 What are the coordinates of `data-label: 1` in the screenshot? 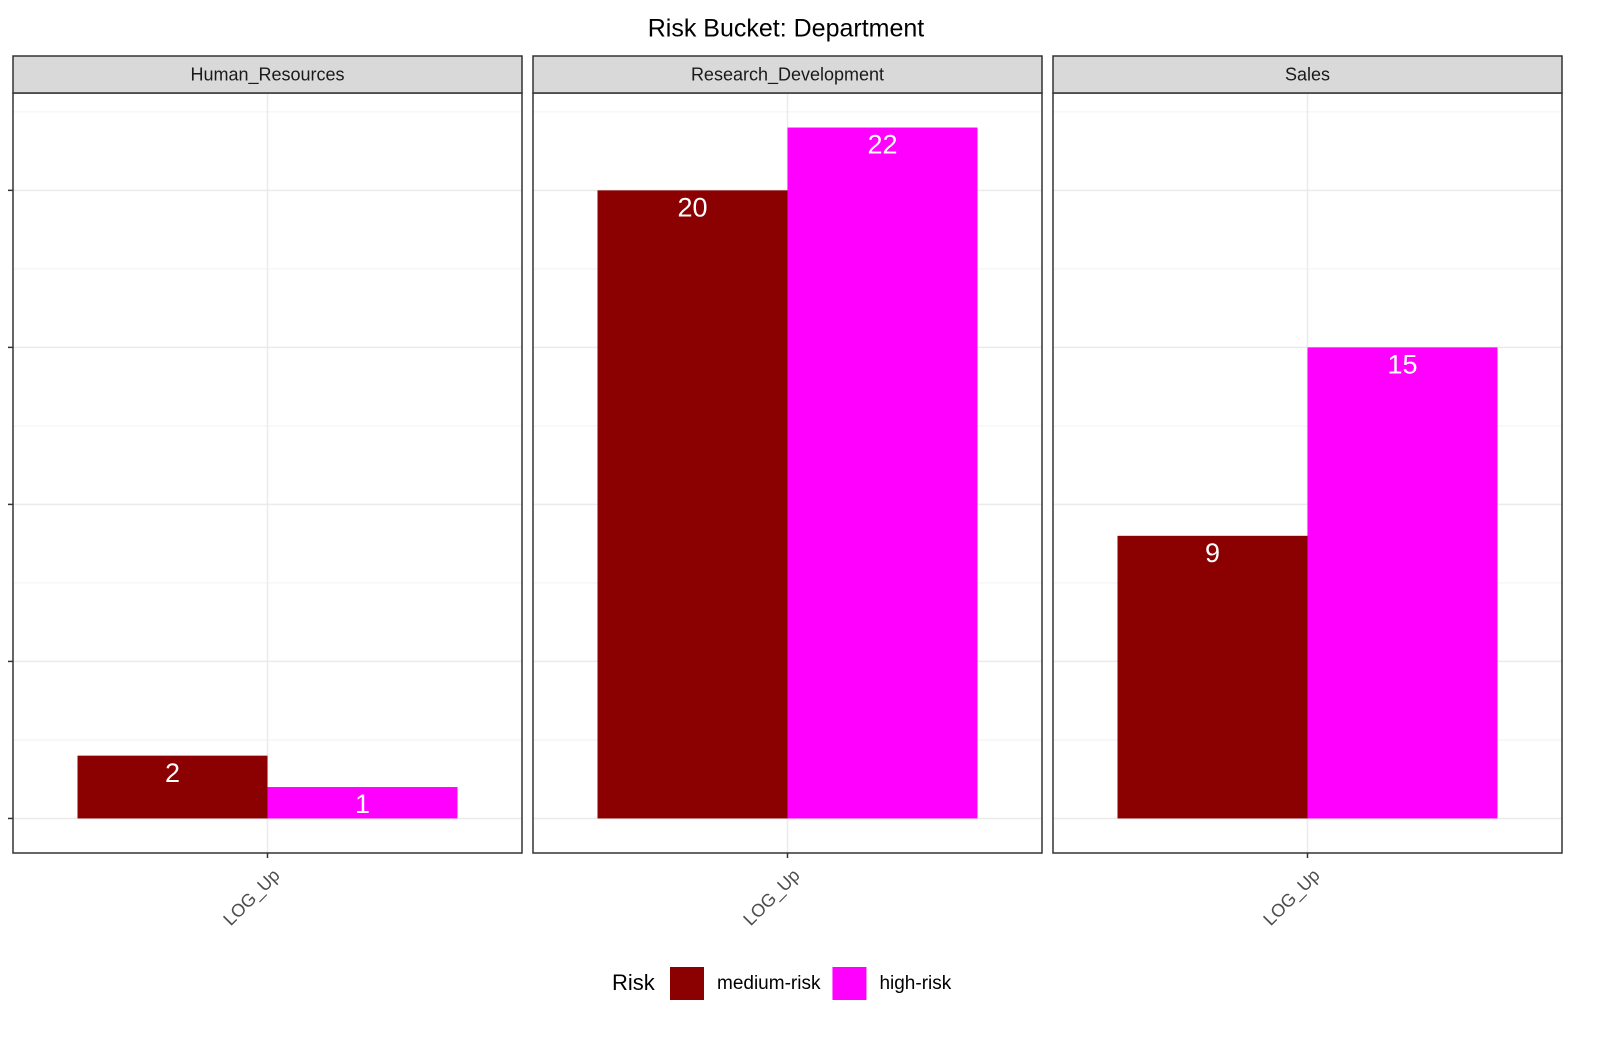 It's located at (362, 804).